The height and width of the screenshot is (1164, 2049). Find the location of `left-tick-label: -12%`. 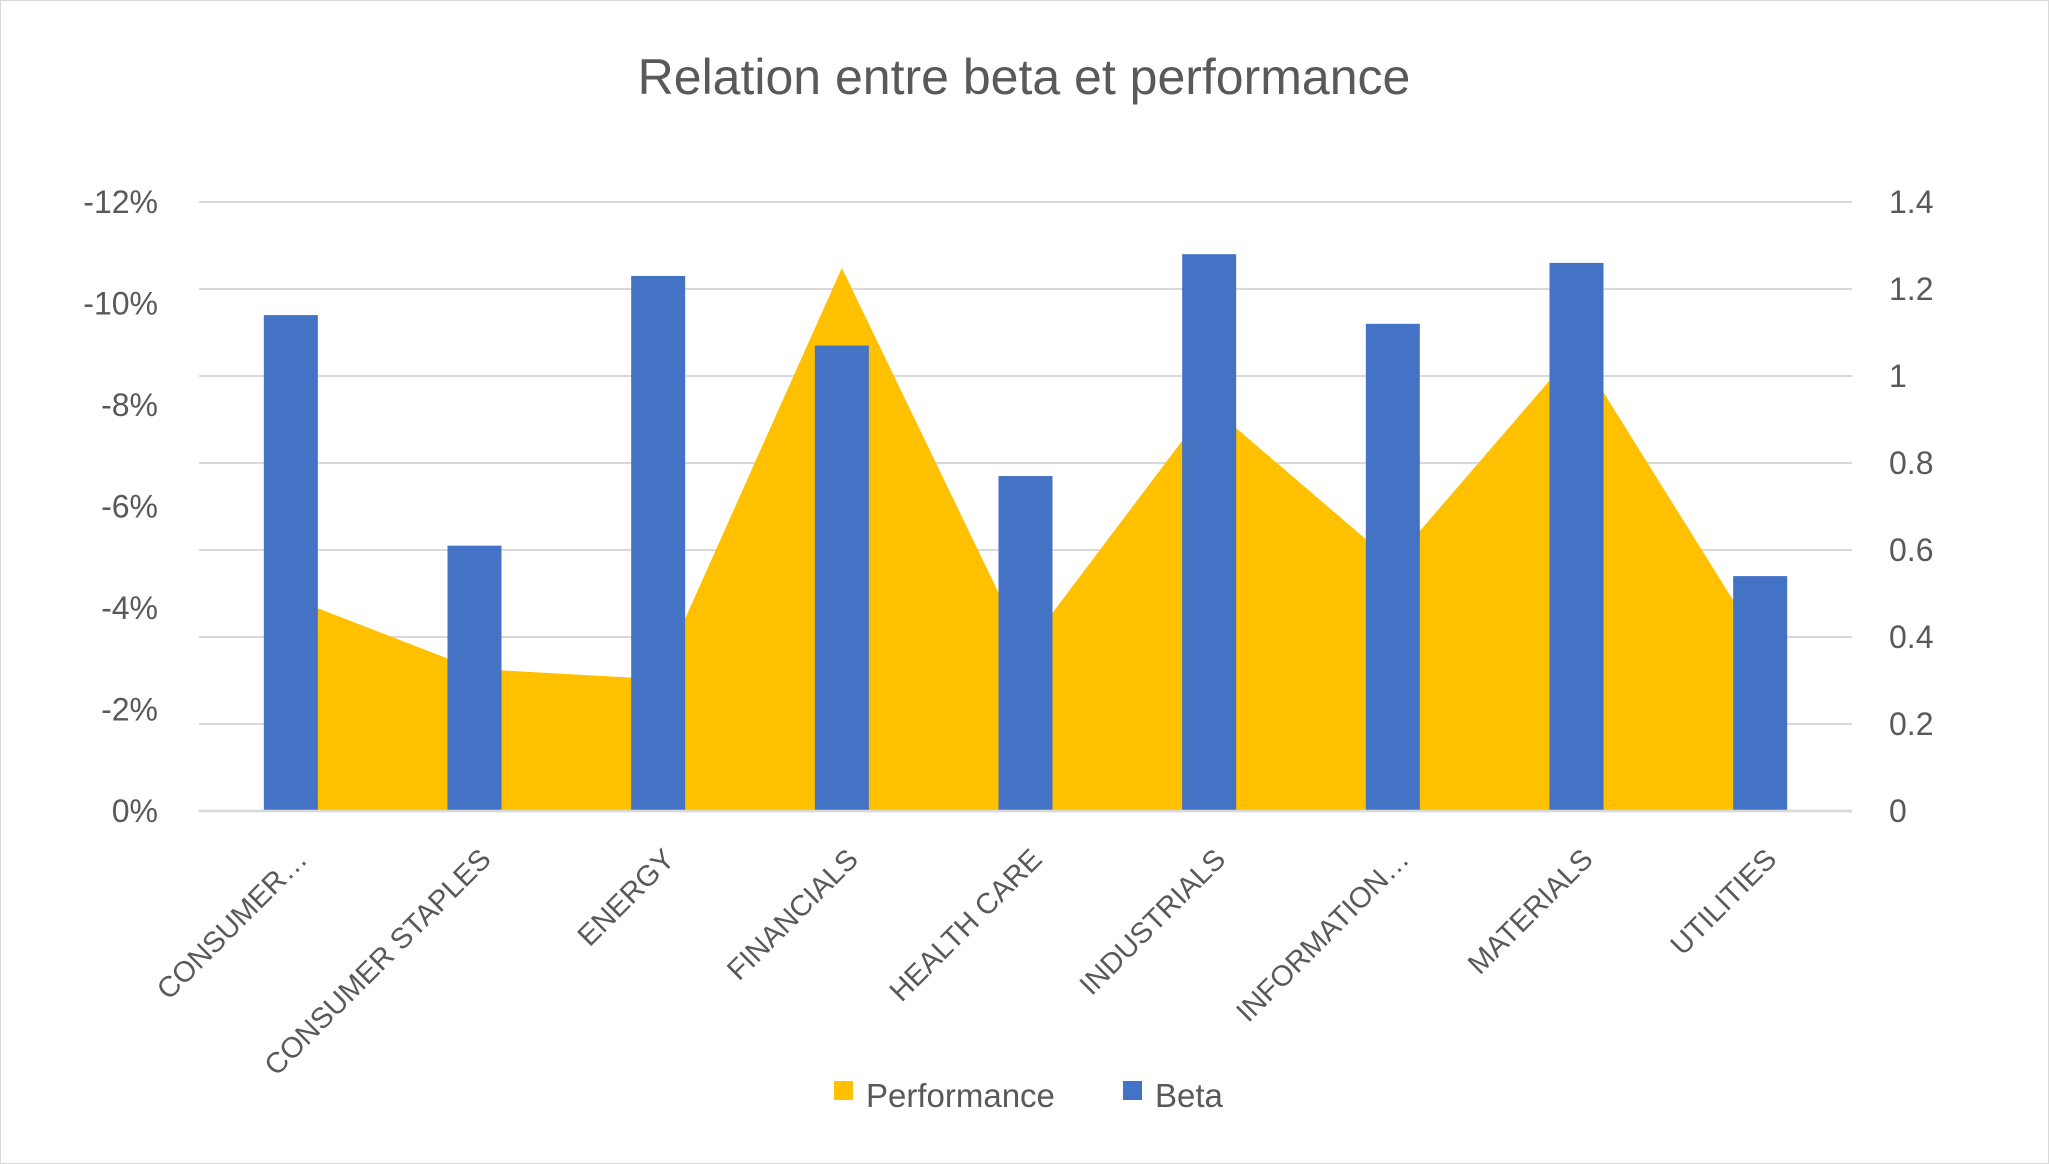

left-tick-label: -12% is located at coordinates (120, 202).